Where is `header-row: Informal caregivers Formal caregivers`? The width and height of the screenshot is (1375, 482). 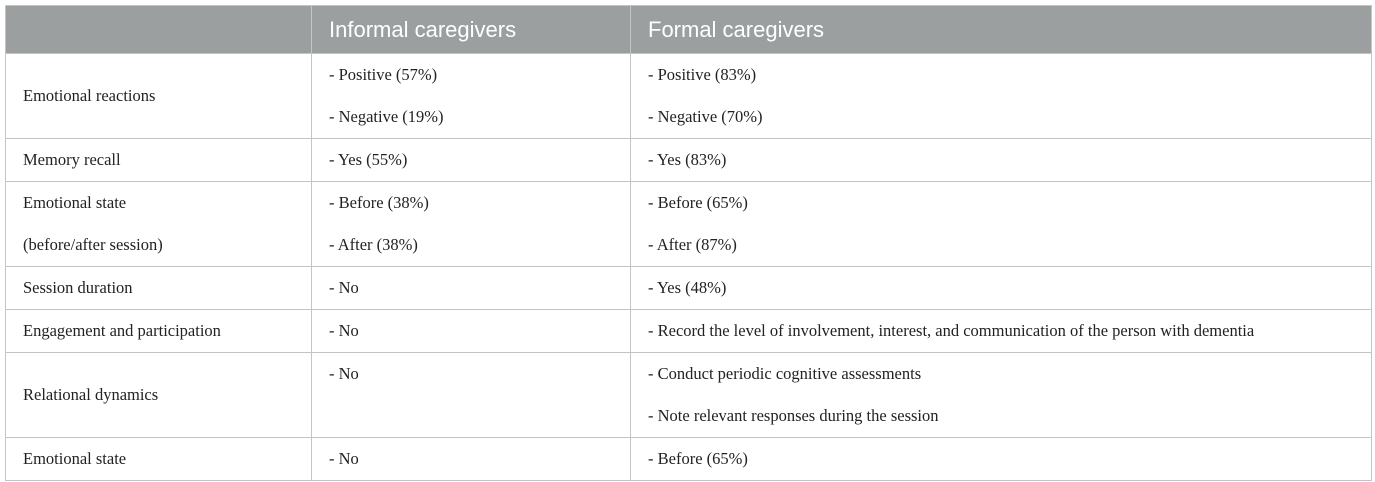
header-row: Informal caregivers Formal caregivers is located at coordinates (688, 29).